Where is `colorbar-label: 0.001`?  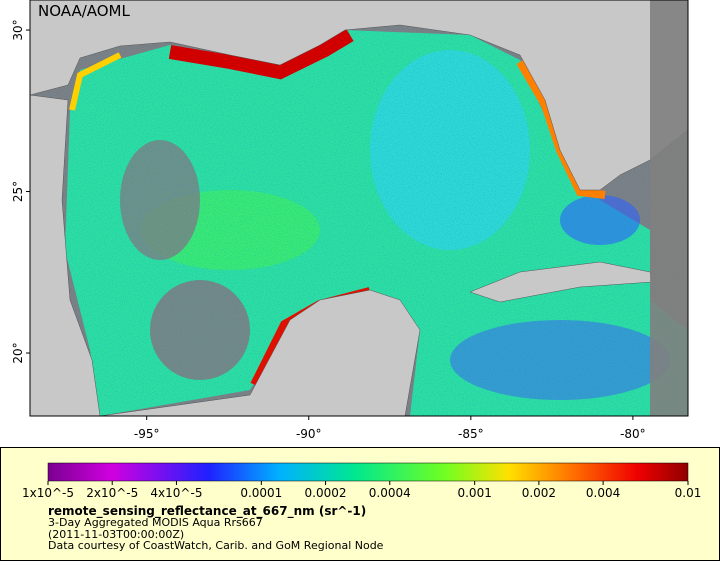 colorbar-label: 0.001 is located at coordinates (474, 493).